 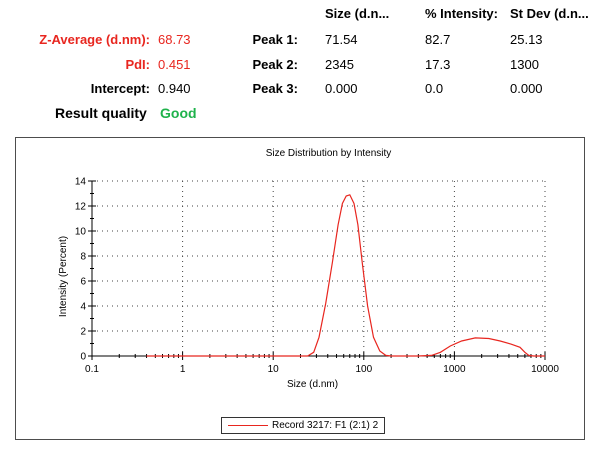 What do you see at coordinates (341, 88) in the screenshot?
I see `peak-3-size: 0.000` at bounding box center [341, 88].